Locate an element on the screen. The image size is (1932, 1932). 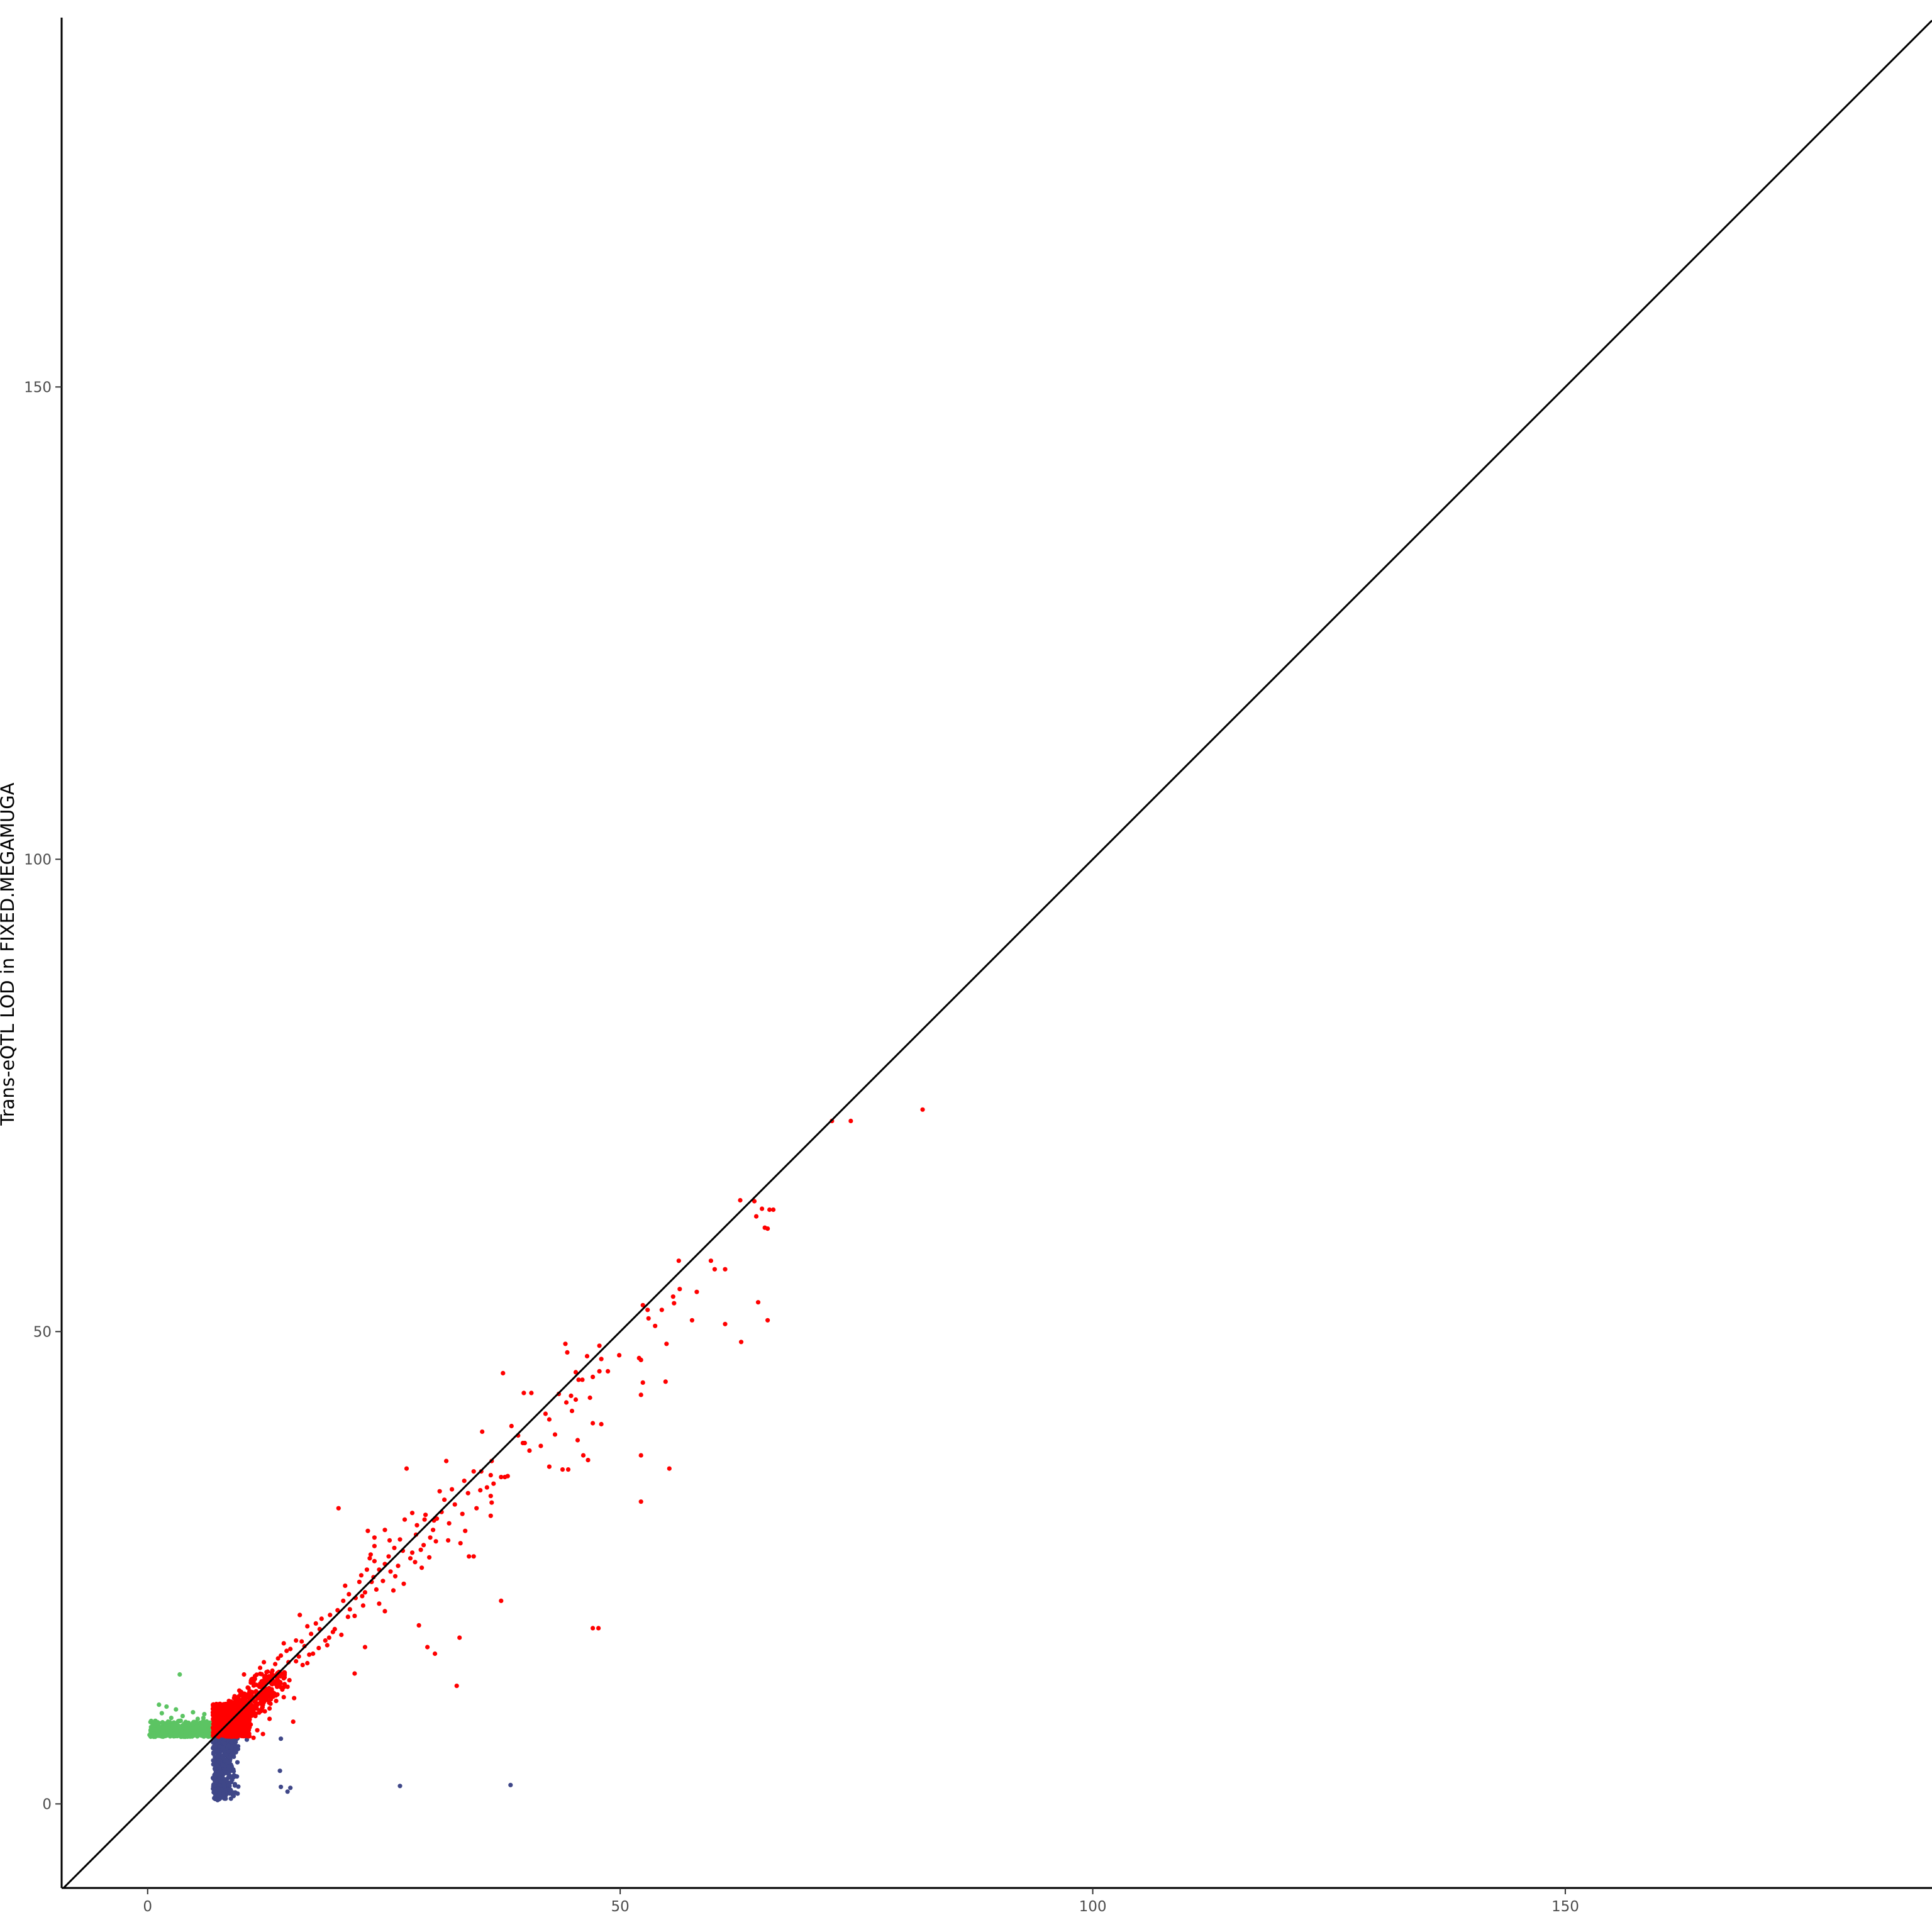
y-axis-title: Trans-eQTL LOD in FIXED.MEGAMUGA is located at coordinates (9, 954).